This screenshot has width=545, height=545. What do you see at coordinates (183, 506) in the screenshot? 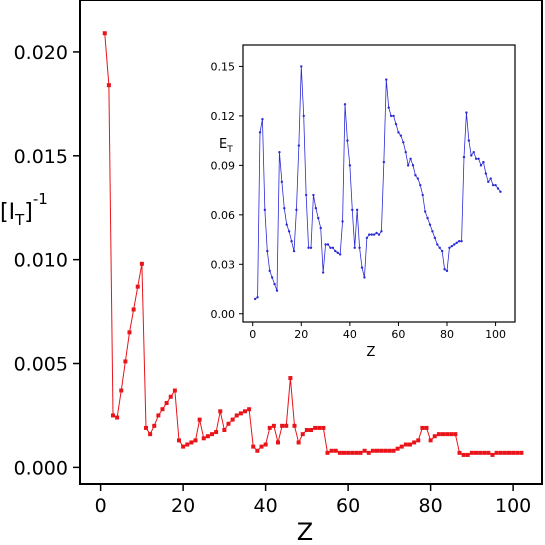
I see `main-x-tick-label: 20` at bounding box center [183, 506].